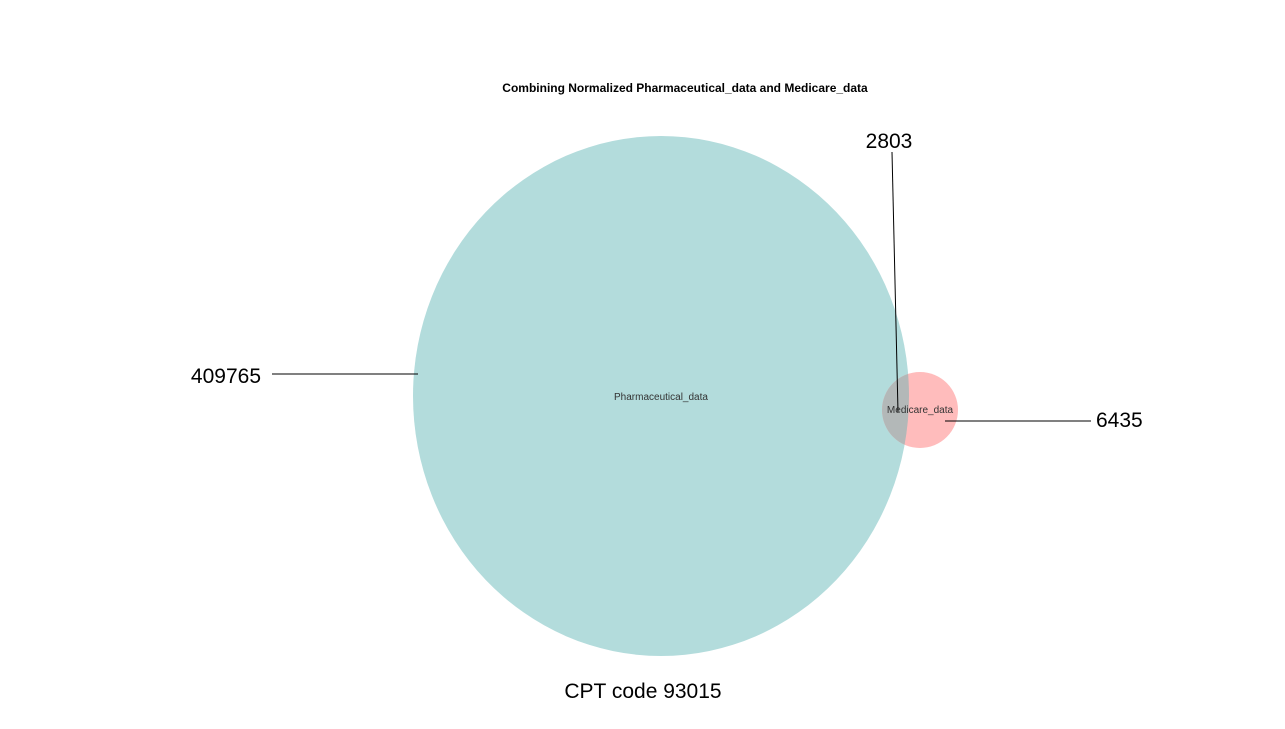 The width and height of the screenshot is (1285, 729). Describe the element at coordinates (642, 691) in the screenshot. I see `diagram-caption: CPT code 93015` at that location.